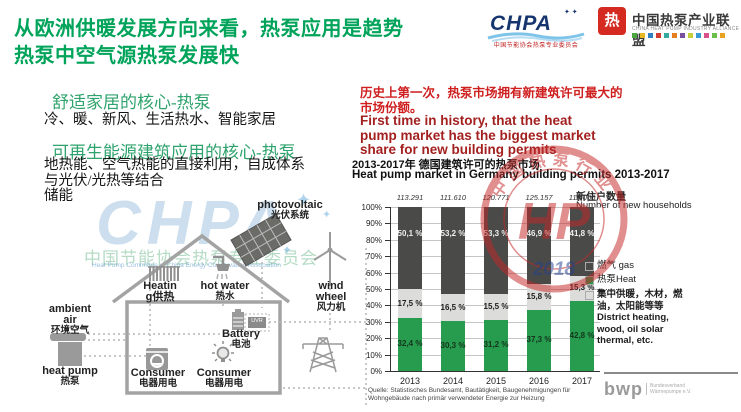  Describe the element at coordinates (589, 295) in the screenshot. I see `legend-swatch` at that location.